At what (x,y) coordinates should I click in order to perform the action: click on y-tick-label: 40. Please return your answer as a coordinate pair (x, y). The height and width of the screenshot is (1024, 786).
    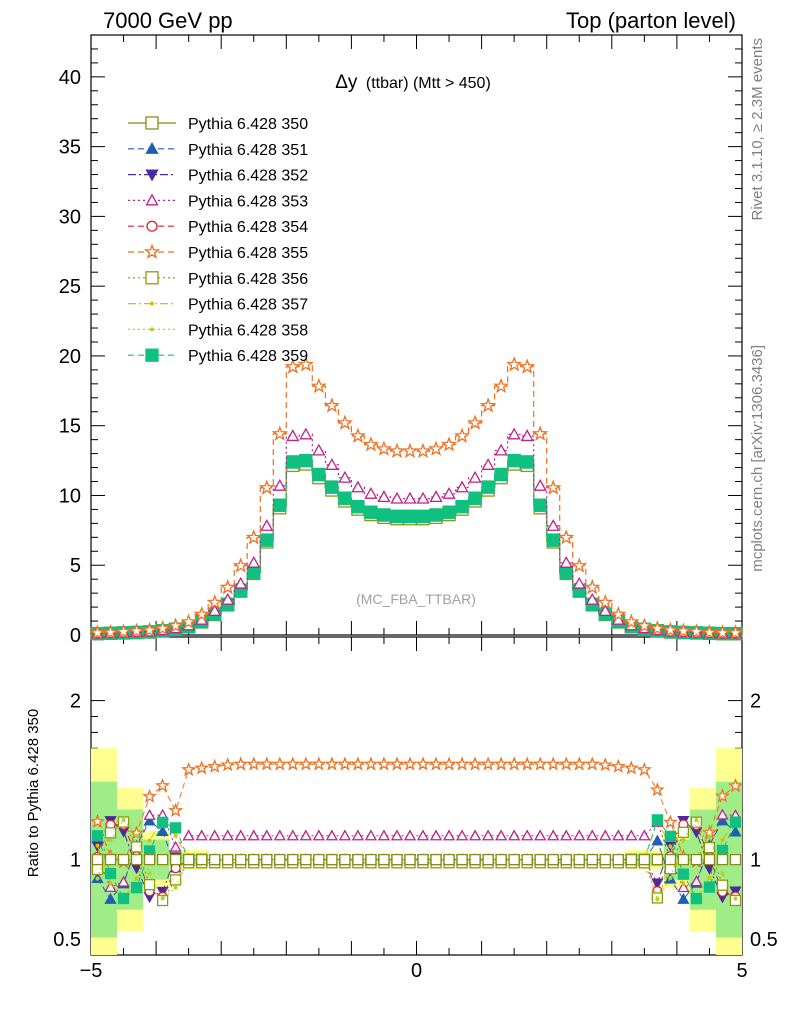
    Looking at the image, I should click on (70, 78).